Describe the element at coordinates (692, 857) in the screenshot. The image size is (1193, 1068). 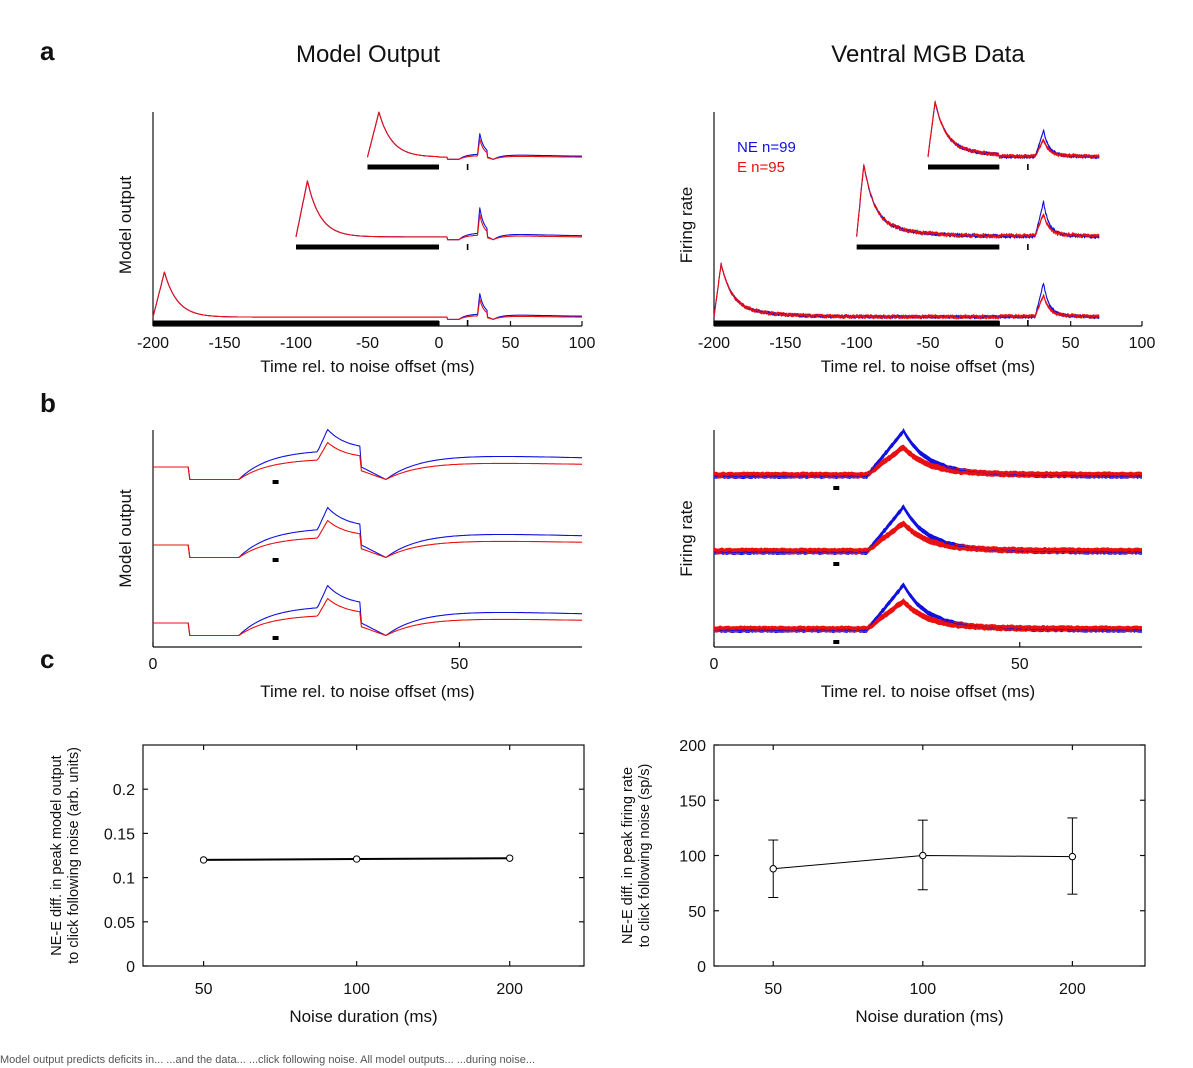
I see `y-tick-label-c: 100` at that location.